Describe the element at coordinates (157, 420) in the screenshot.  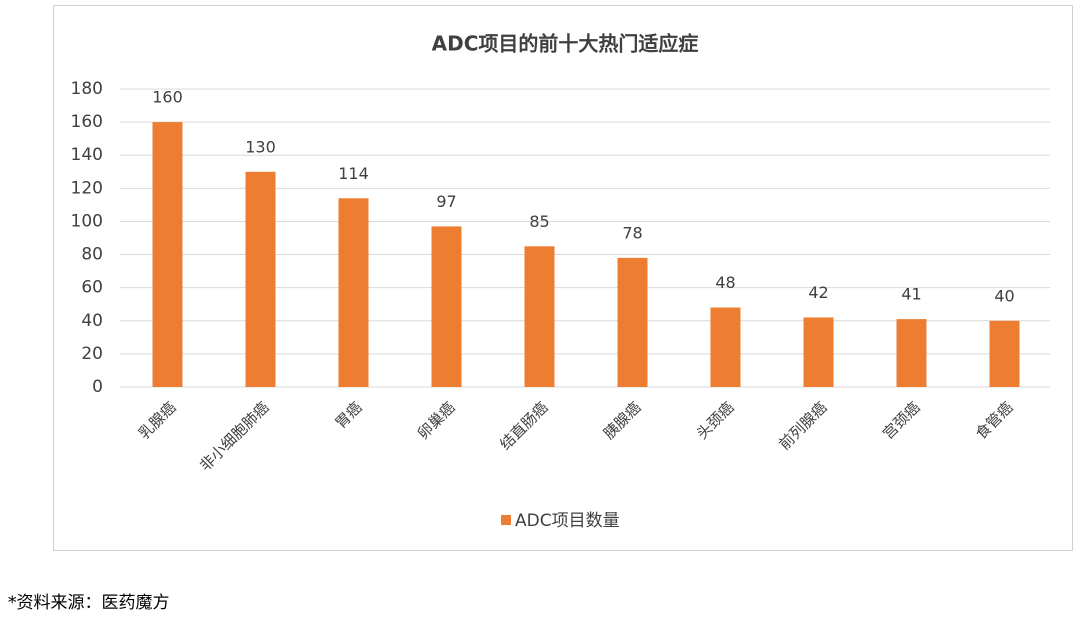
I see `x-tick-label: 乳腺癌` at that location.